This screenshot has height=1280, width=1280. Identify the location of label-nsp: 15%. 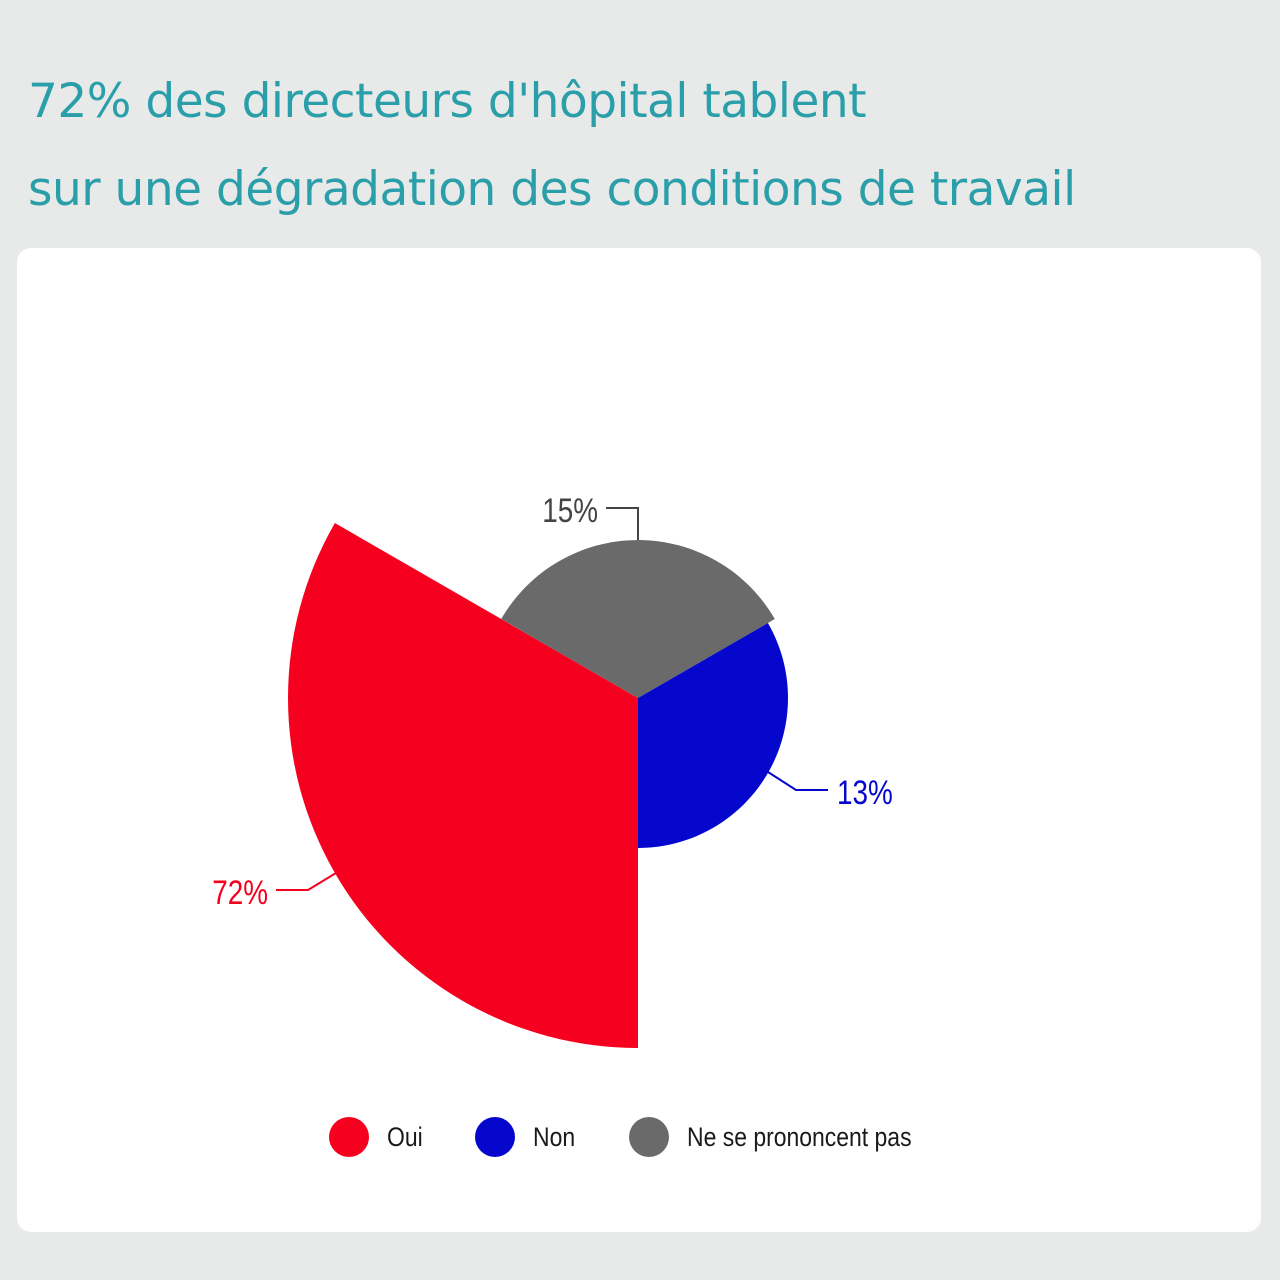
(570, 510).